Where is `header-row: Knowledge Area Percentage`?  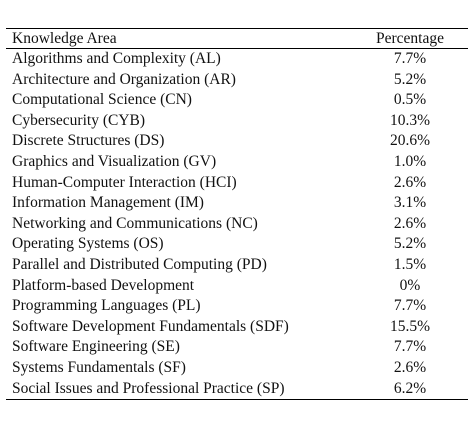 header-row: Knowledge Area Percentage is located at coordinates (237, 38).